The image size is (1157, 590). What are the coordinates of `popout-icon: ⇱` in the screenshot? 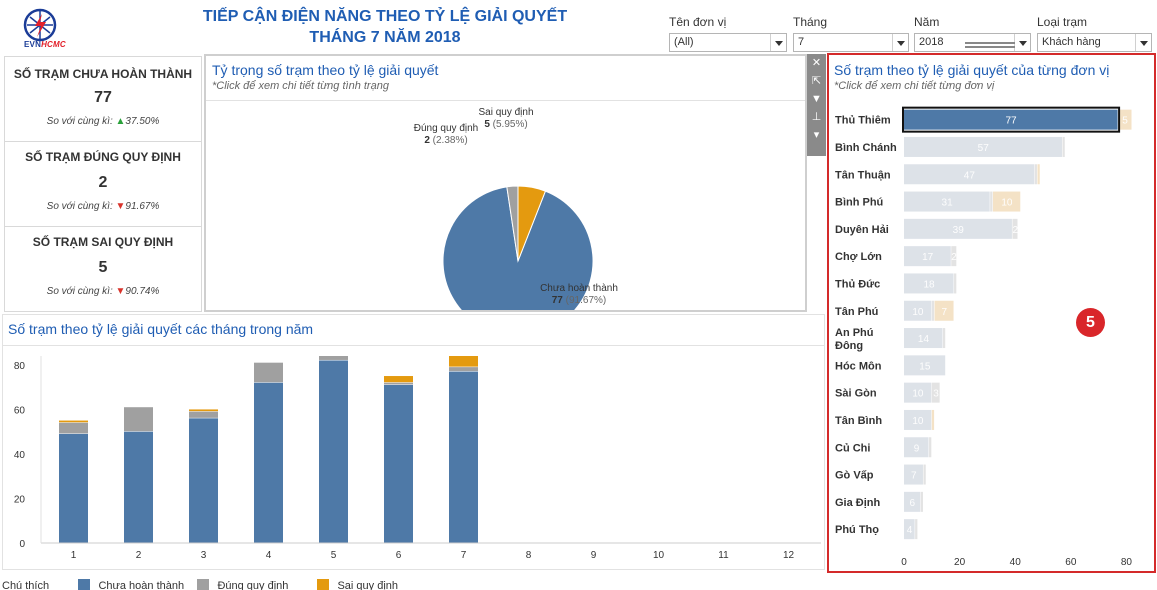 It's located at (816, 81).